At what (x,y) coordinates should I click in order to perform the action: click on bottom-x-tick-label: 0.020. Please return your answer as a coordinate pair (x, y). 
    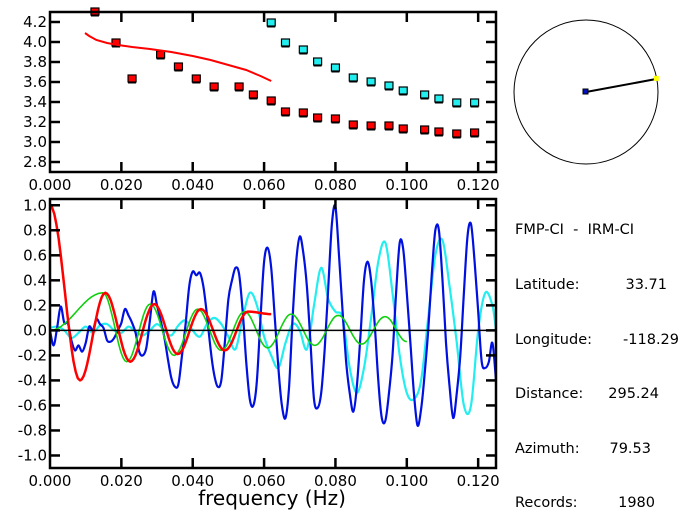
    Looking at the image, I should click on (121, 481).